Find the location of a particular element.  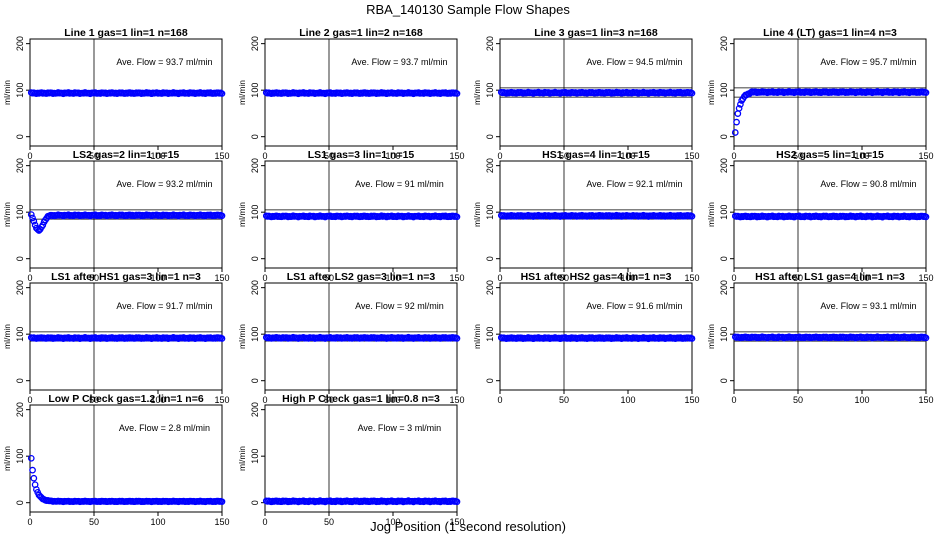

panel-title: Line 4 (LT) gas=1 lin=4 n=3 is located at coordinates (830, 33).